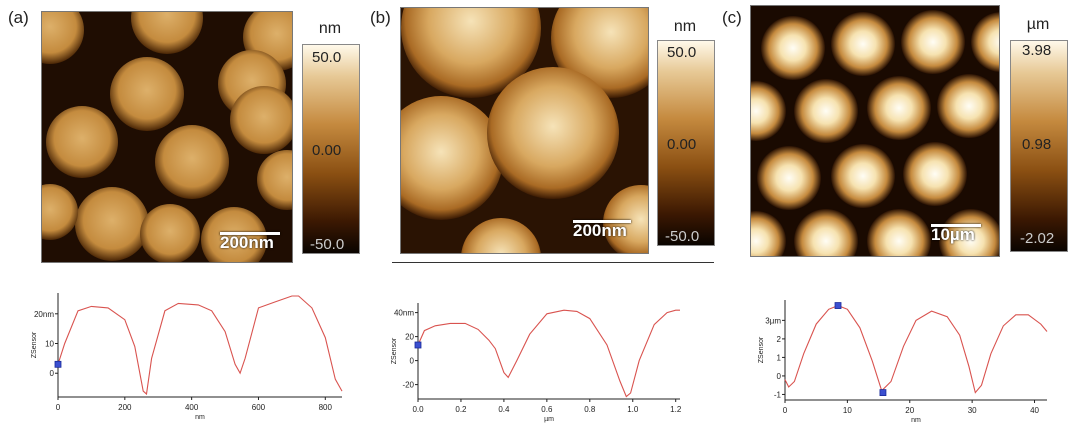 Image resolution: width=1080 pixels, height=442 pixels. I want to click on scalebar-a: 200nm, so click(250, 242).